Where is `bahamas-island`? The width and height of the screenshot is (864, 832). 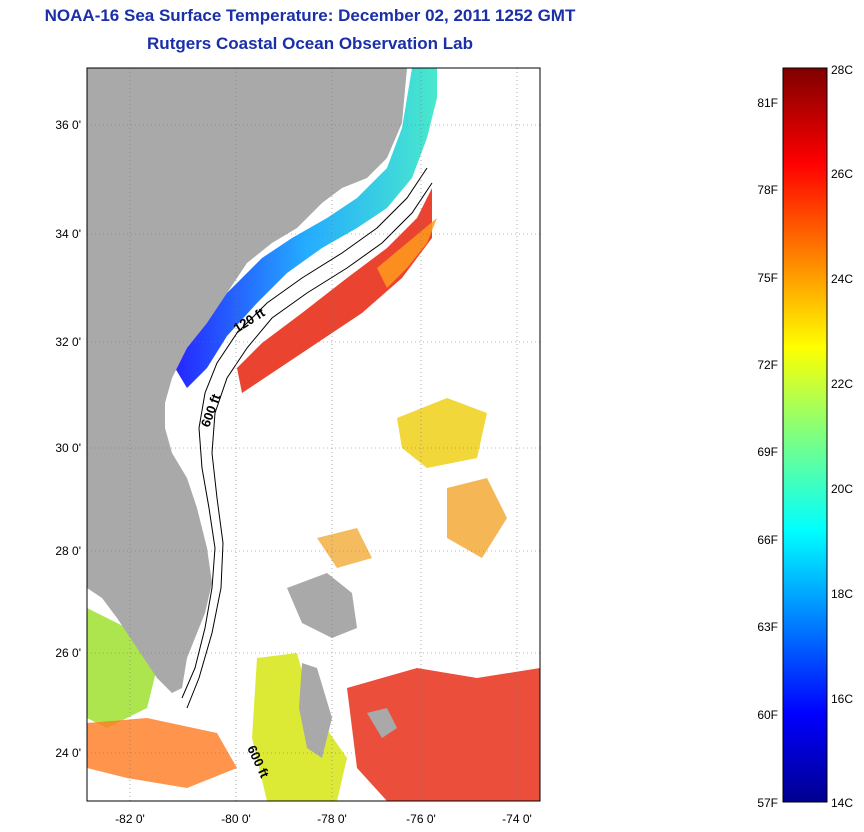 bahamas-island is located at coordinates (322, 605).